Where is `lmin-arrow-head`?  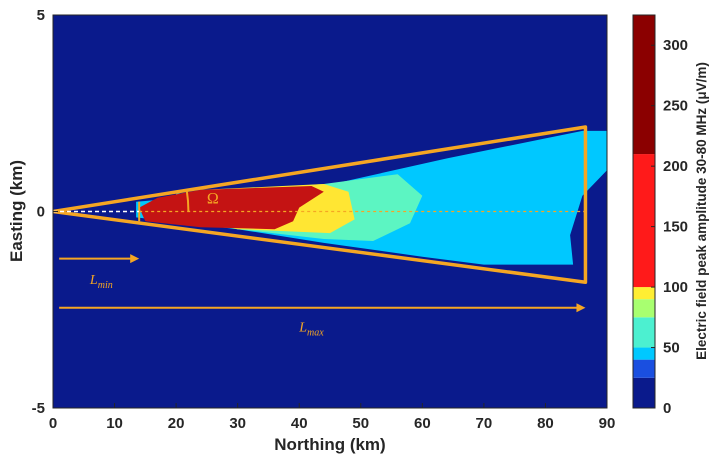 lmin-arrow-head is located at coordinates (135, 259).